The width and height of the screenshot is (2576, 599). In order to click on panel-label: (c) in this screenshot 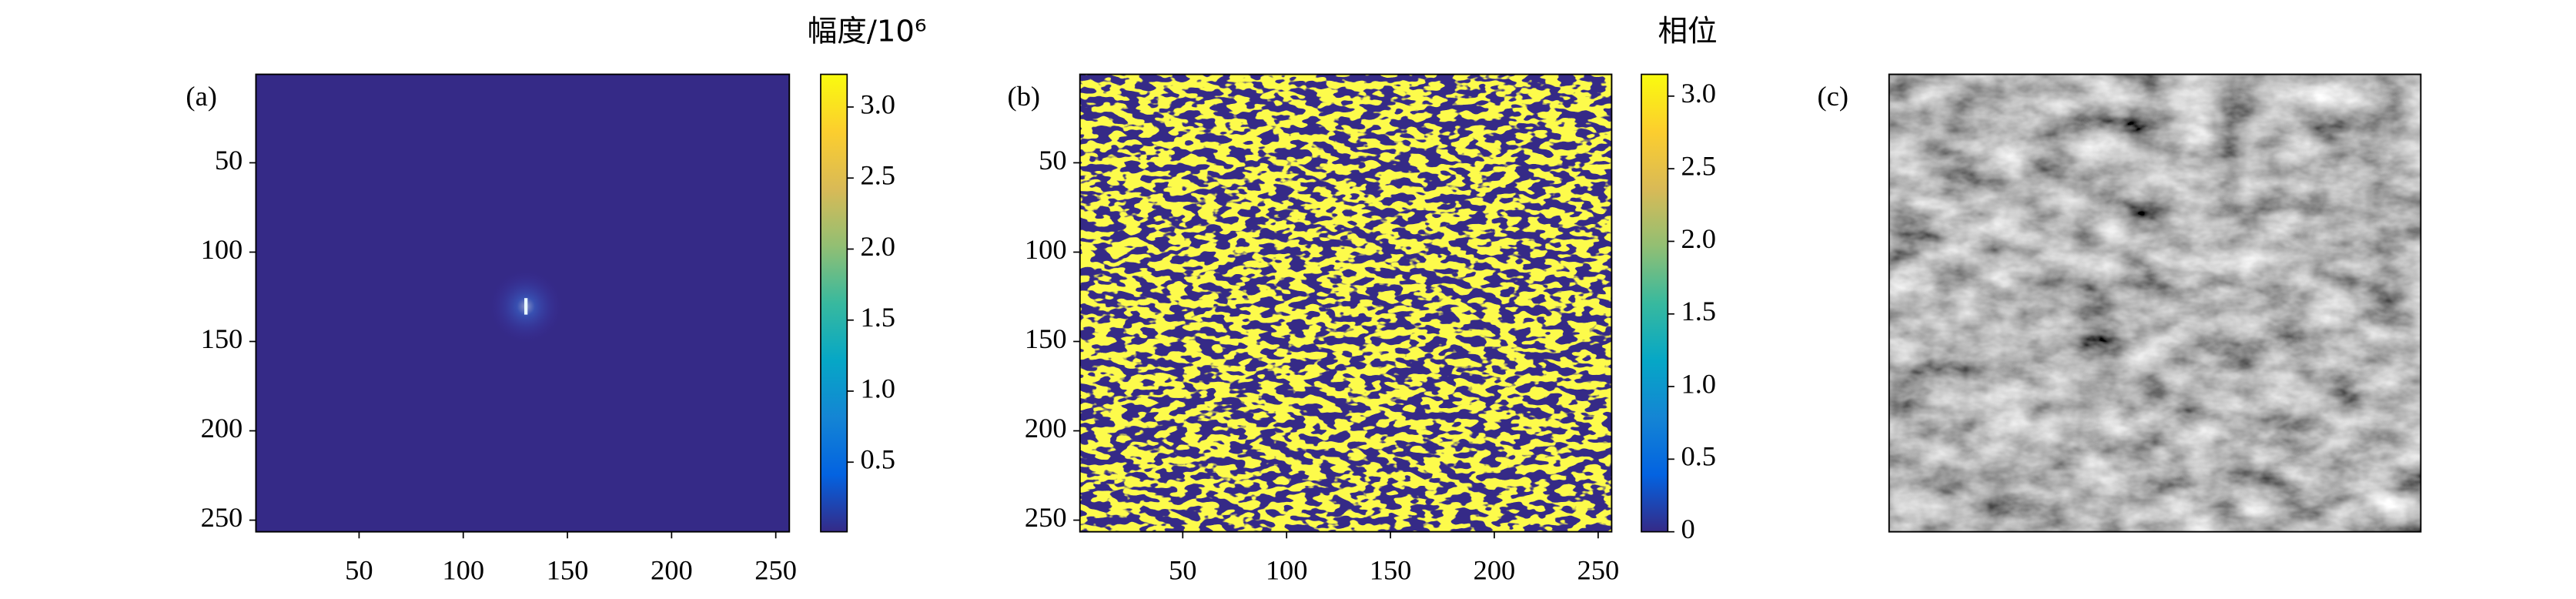, I will do `click(1833, 96)`.